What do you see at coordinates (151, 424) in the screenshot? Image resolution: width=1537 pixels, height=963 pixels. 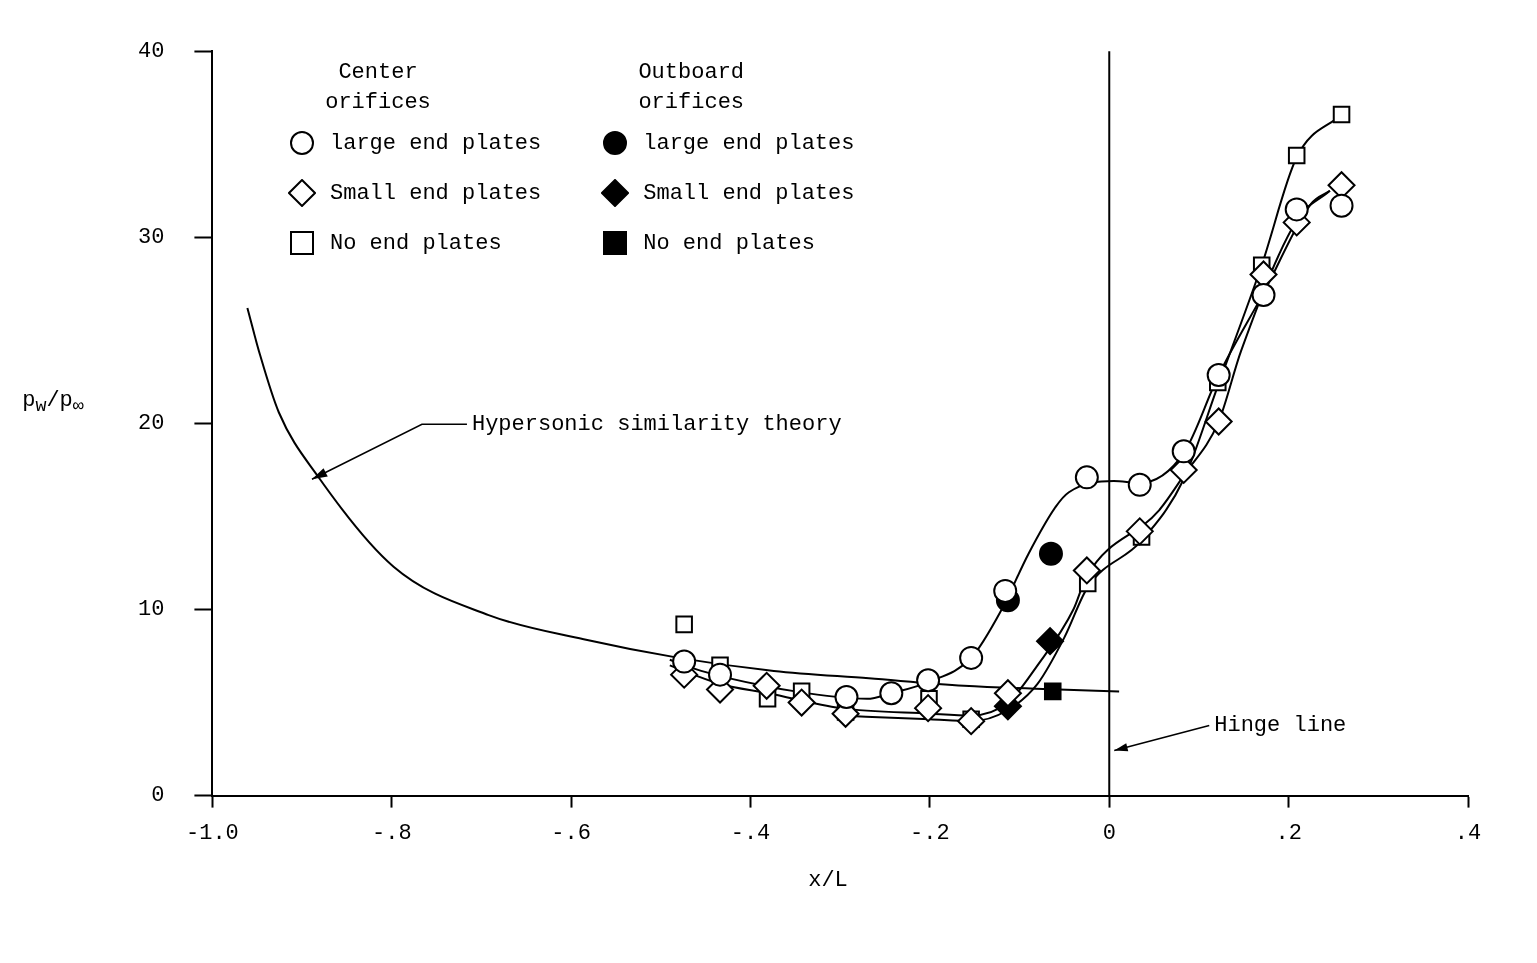 I see `y-tick-label: 20` at bounding box center [151, 424].